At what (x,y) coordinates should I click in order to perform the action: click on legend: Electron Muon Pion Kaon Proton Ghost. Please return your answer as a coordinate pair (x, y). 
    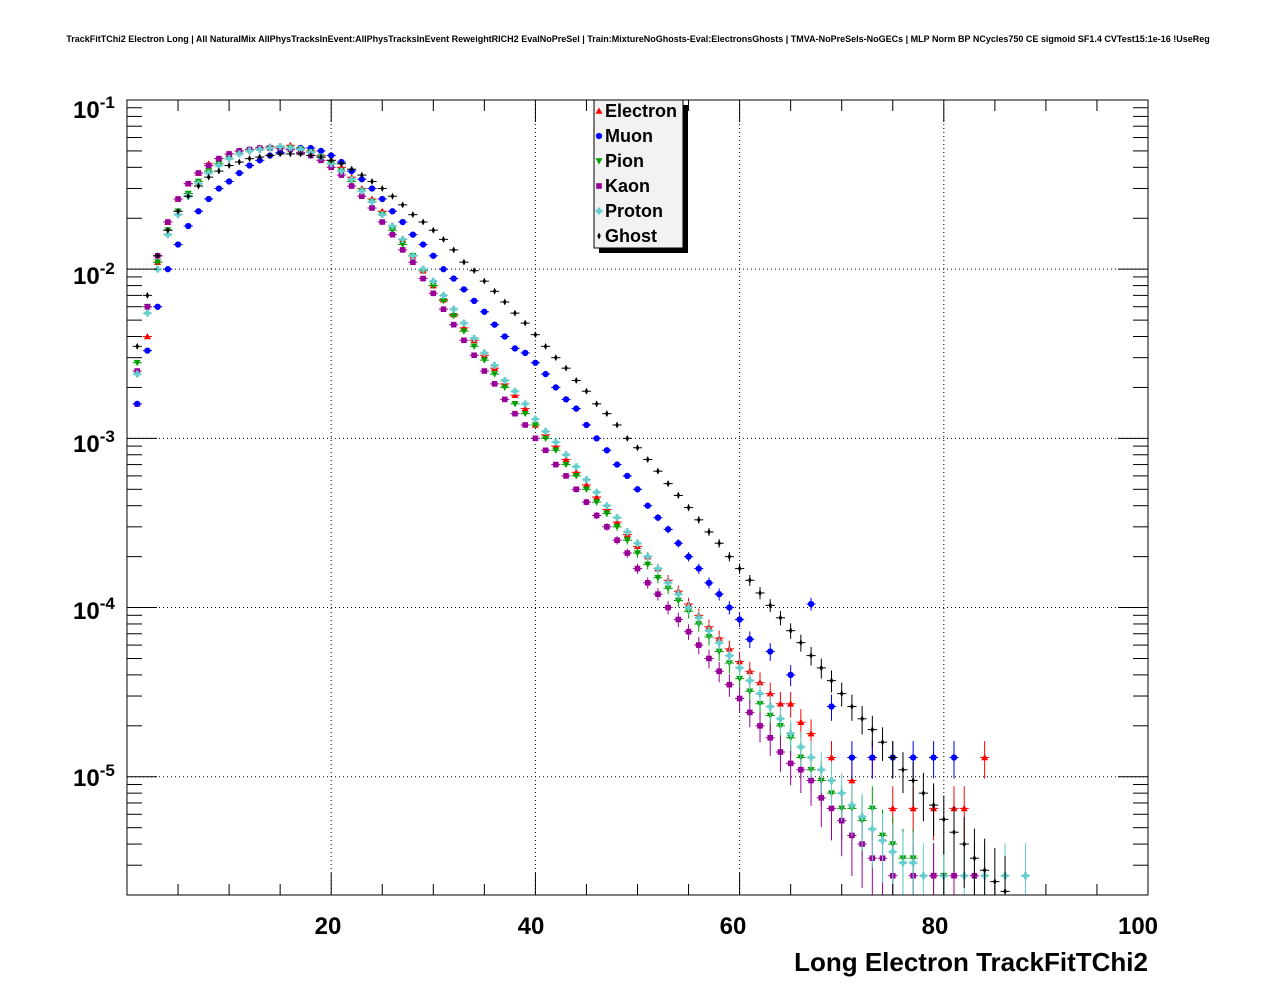
    Looking at the image, I should click on (640, 176).